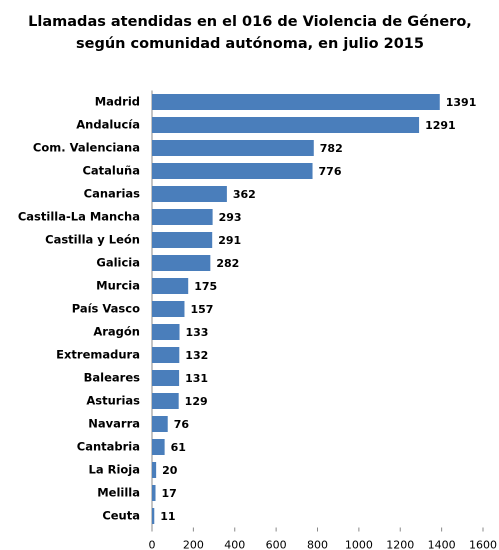 Image resolution: width=499 pixels, height=550 pixels. What do you see at coordinates (112, 194) in the screenshot?
I see `y-tick-label: Canarias` at bounding box center [112, 194].